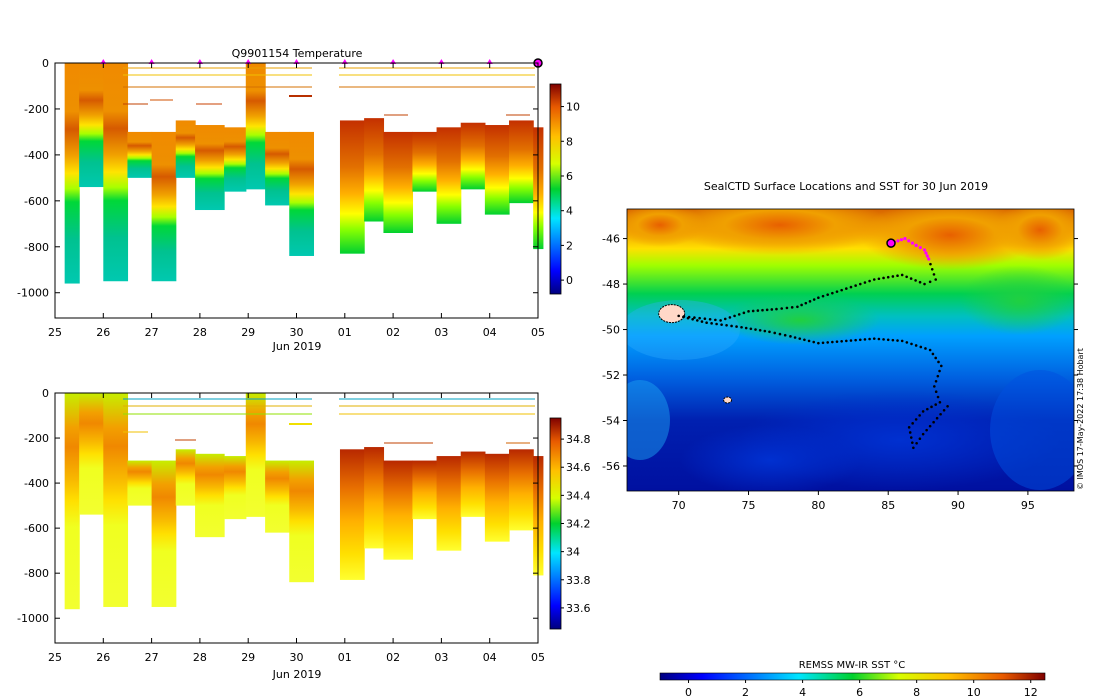  I want to click on temperature-title: Q9901154 Temperature, so click(297, 53).